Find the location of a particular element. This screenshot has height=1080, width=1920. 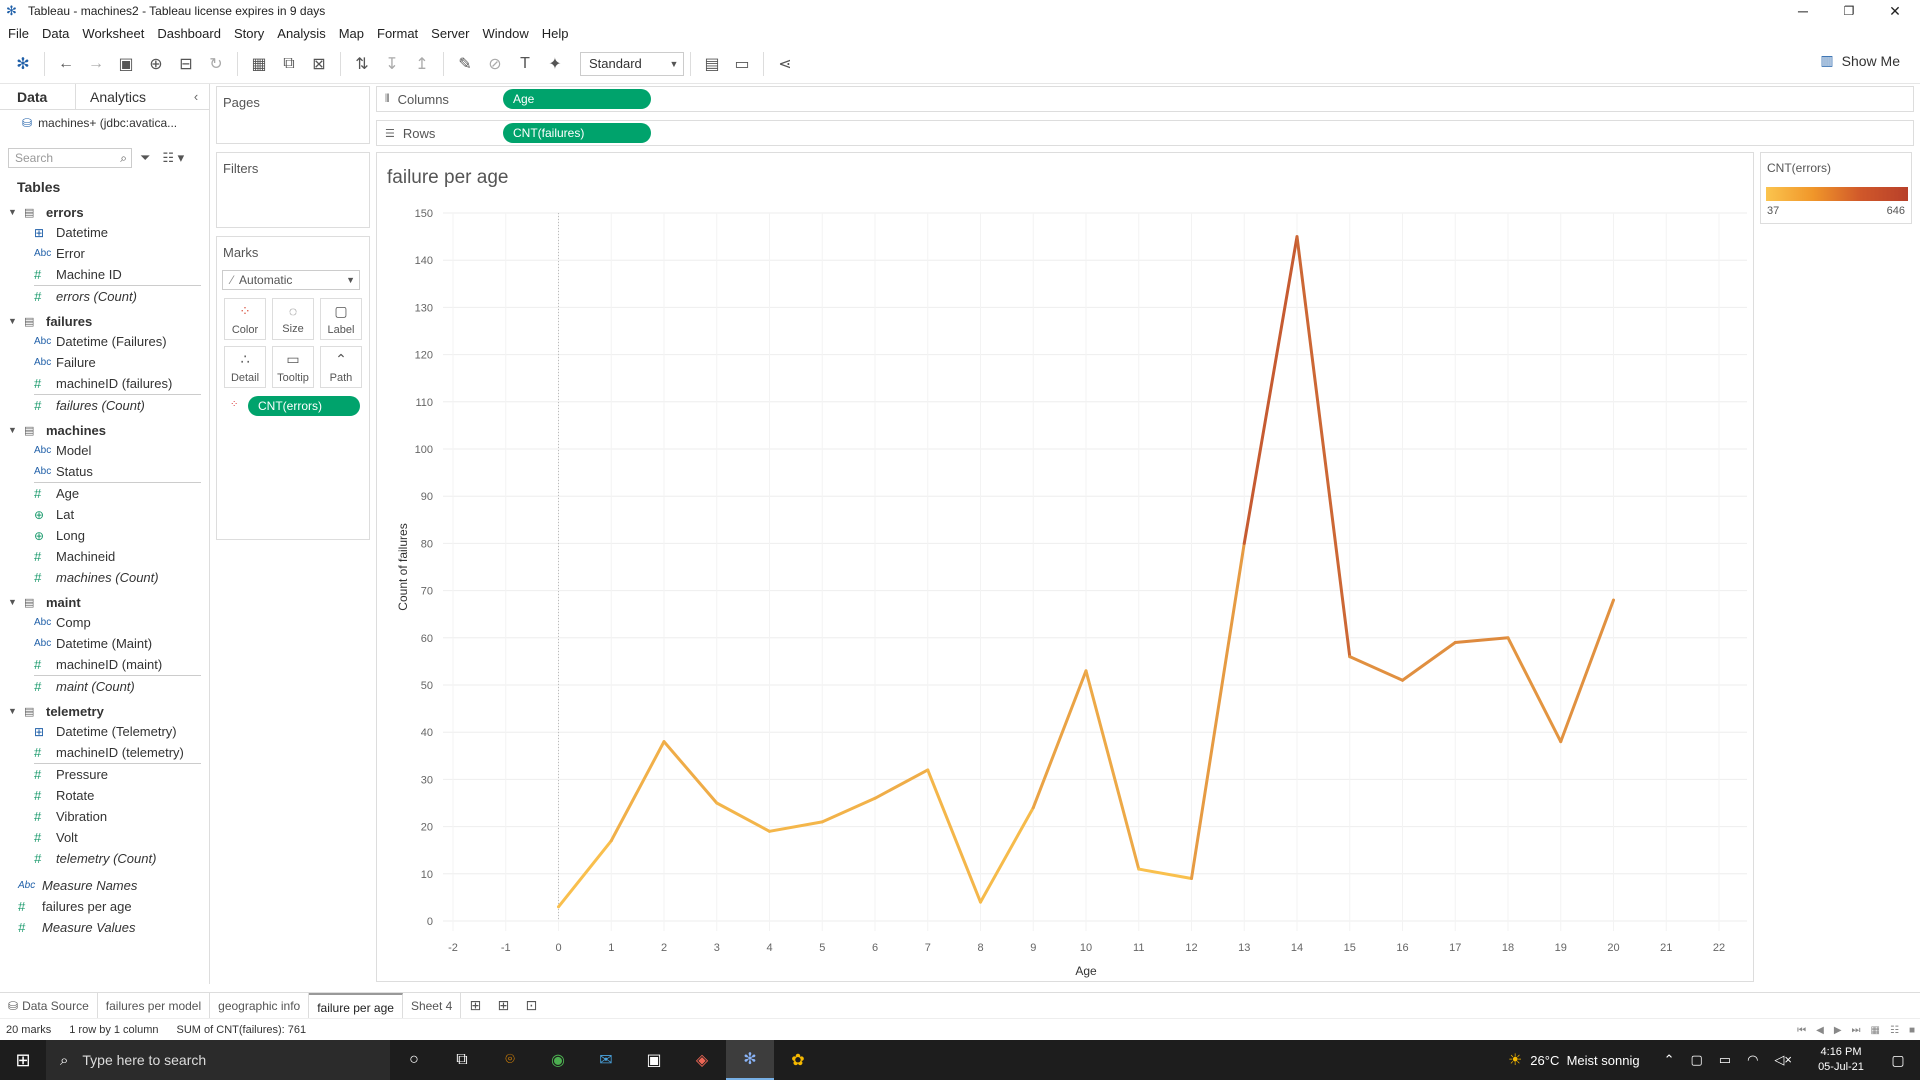

field-item: ⊞ Datetime is located at coordinates (104, 232).